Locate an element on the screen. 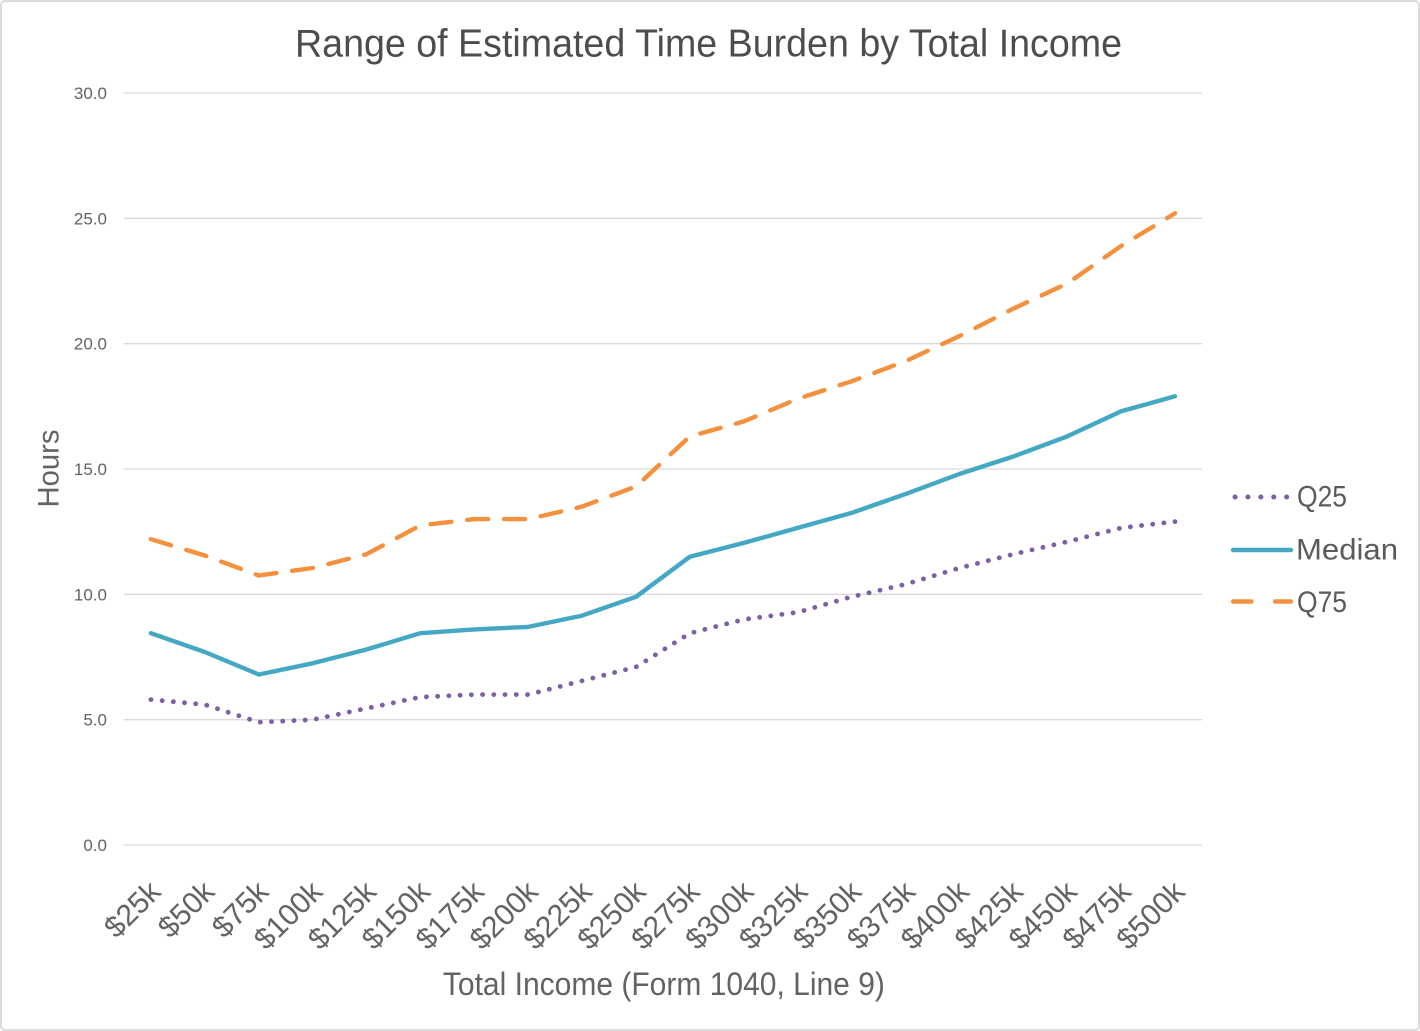 The image size is (1420, 1031). svg-text: 5.0 is located at coordinates (95, 720).